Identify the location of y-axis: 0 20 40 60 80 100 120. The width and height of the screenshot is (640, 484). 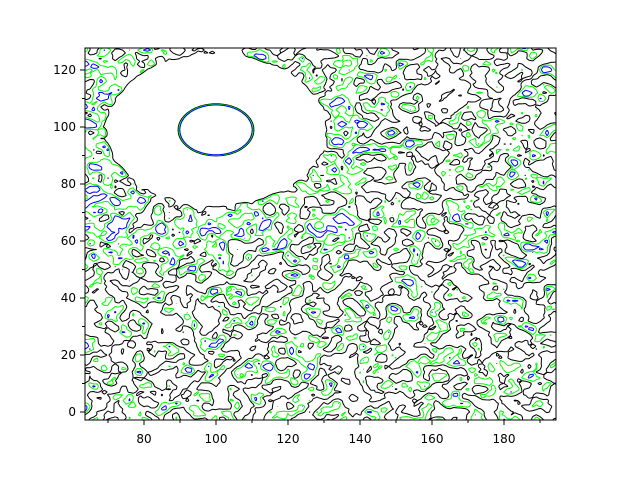
(69, 241).